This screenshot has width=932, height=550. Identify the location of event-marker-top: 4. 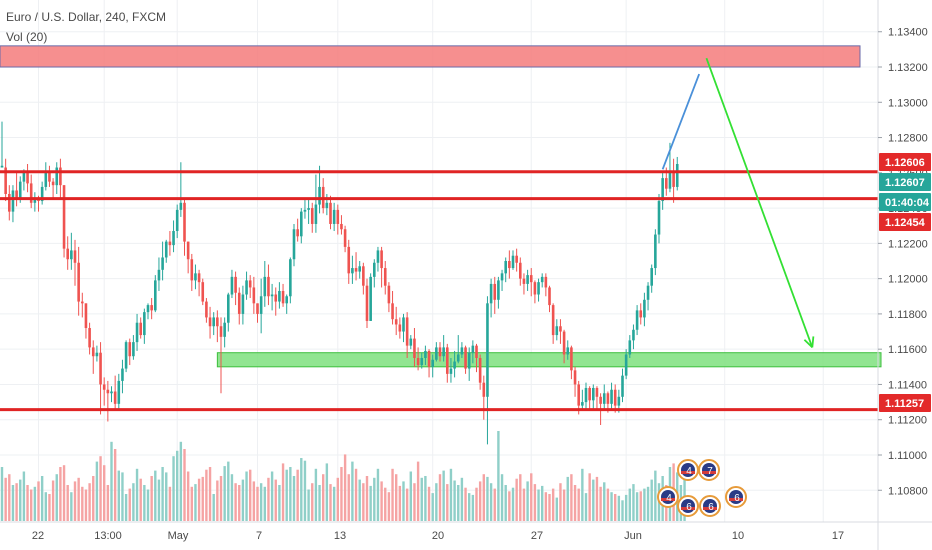
(688, 470).